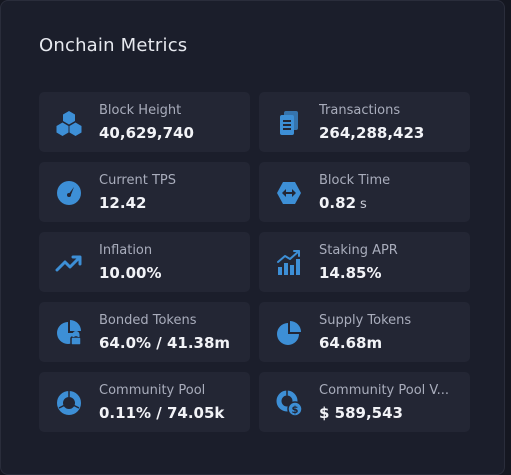  Describe the element at coordinates (69, 263) in the screenshot. I see `trending-up-icon` at that location.